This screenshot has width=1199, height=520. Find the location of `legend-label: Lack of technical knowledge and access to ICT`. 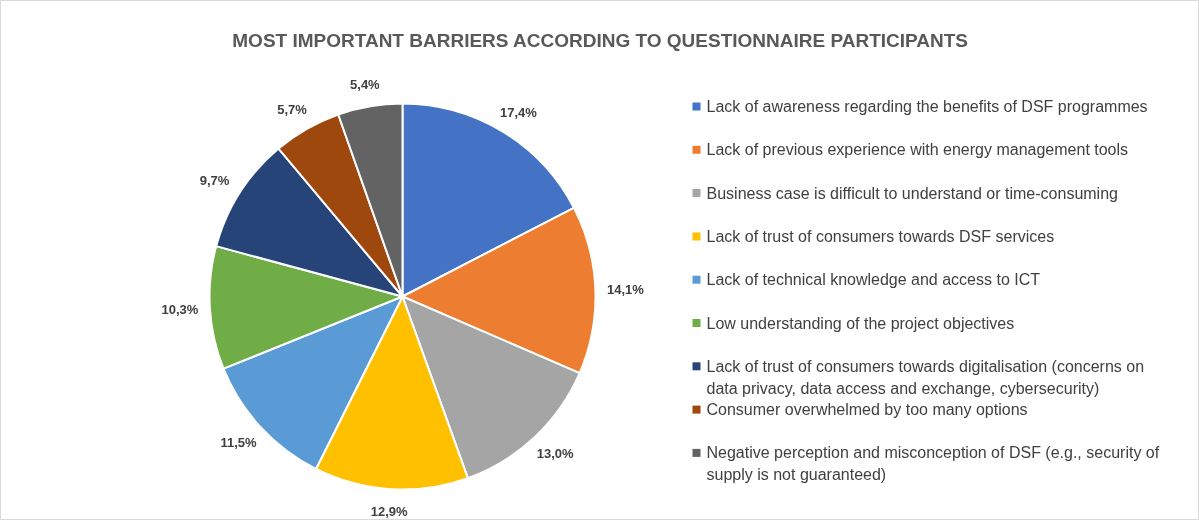

legend-label: Lack of technical knowledge and access to ICT is located at coordinates (873, 280).